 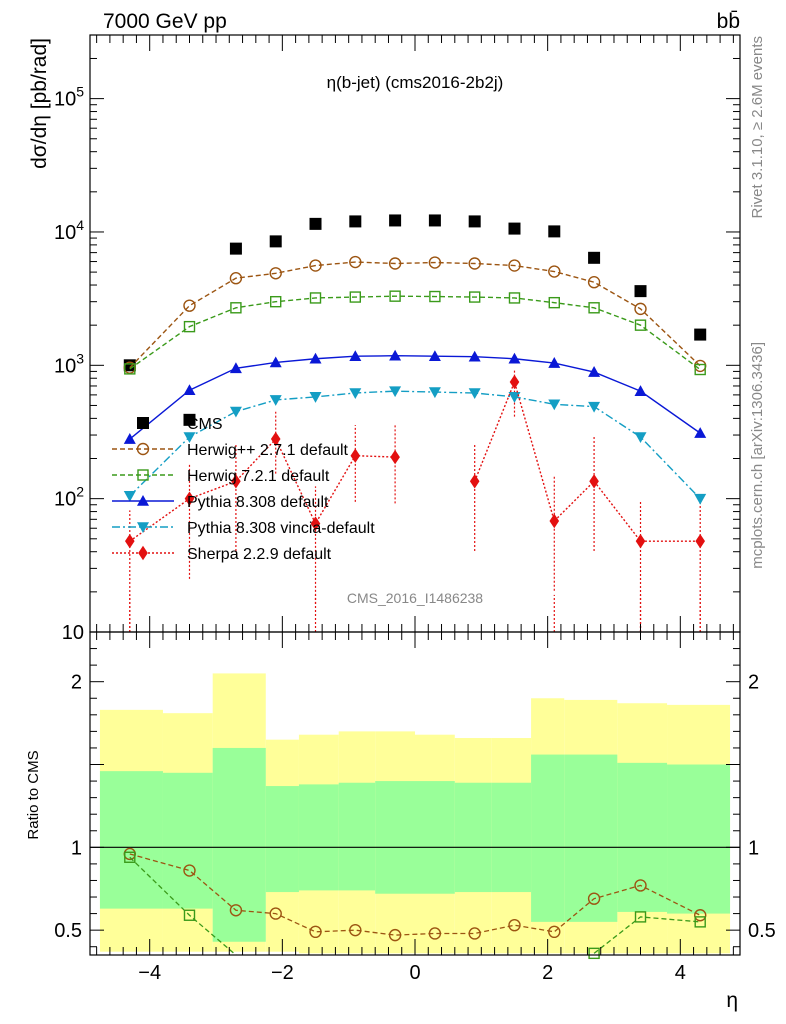 What do you see at coordinates (732, 1000) in the screenshot?
I see `x-axis-label: η` at bounding box center [732, 1000].